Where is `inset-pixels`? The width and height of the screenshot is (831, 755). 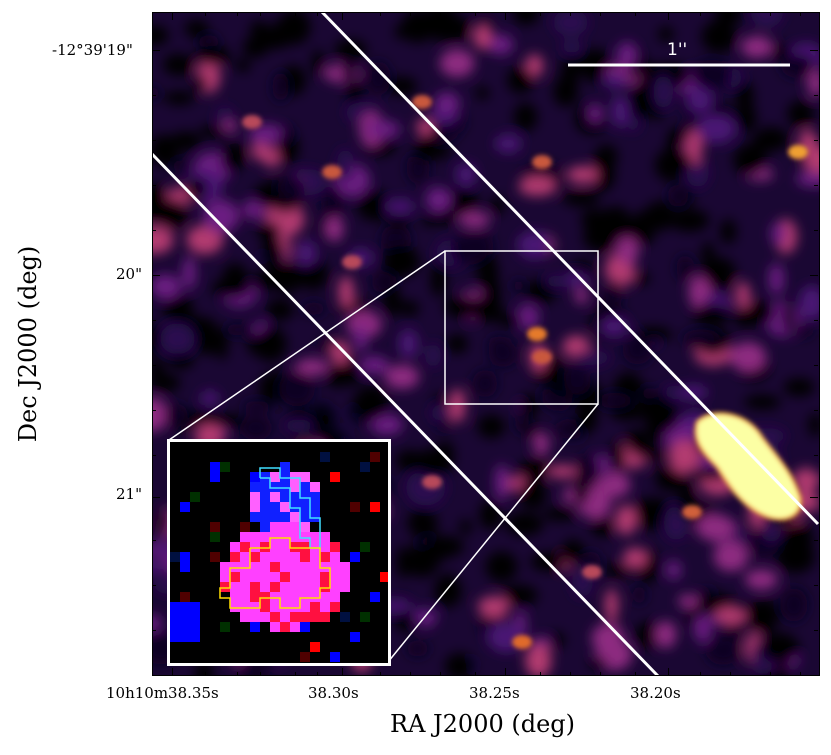
inset-pixels is located at coordinates (279, 557).